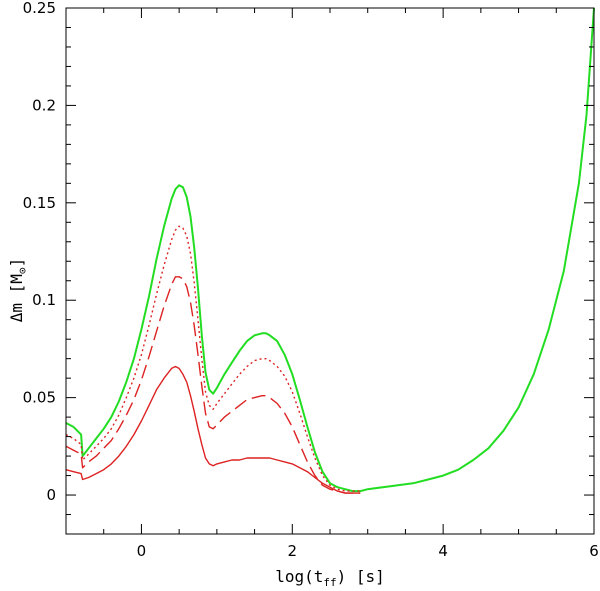 The image size is (600, 591). What do you see at coordinates (39, 8) in the screenshot?
I see `y-tick-label: 0.25` at bounding box center [39, 8].